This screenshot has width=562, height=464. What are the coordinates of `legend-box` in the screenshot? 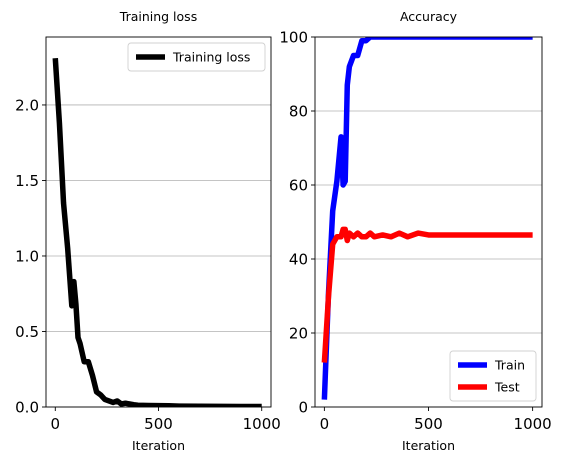 It's located at (196, 57).